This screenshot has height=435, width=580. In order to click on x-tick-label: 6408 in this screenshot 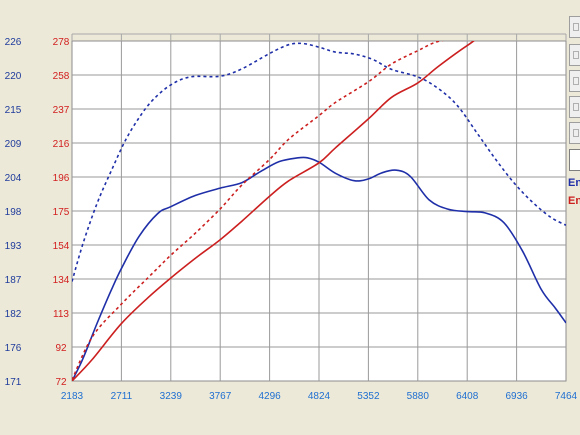, I will do `click(467, 396)`.